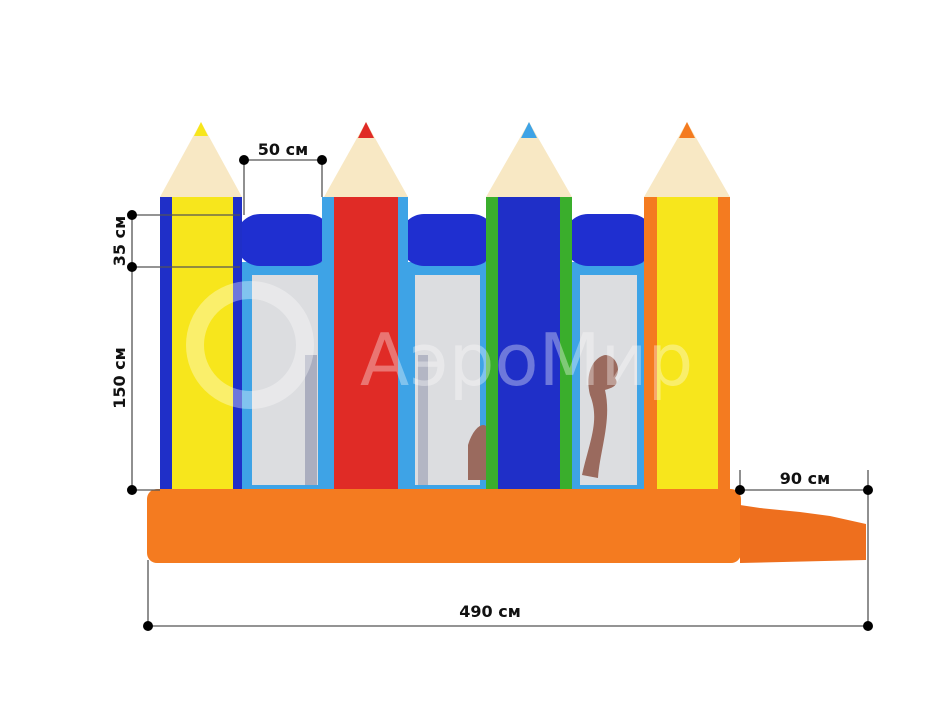 The height and width of the screenshot is (705, 940). What do you see at coordinates (444, 526) in the screenshot?
I see `inflatable-base` at bounding box center [444, 526].